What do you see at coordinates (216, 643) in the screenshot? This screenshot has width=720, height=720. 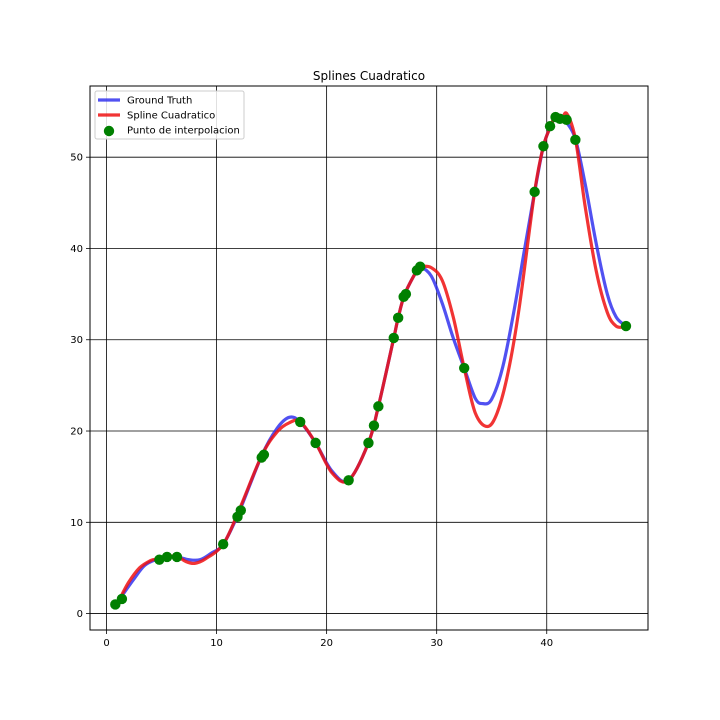 I see `x-tick-label: 10` at bounding box center [216, 643].